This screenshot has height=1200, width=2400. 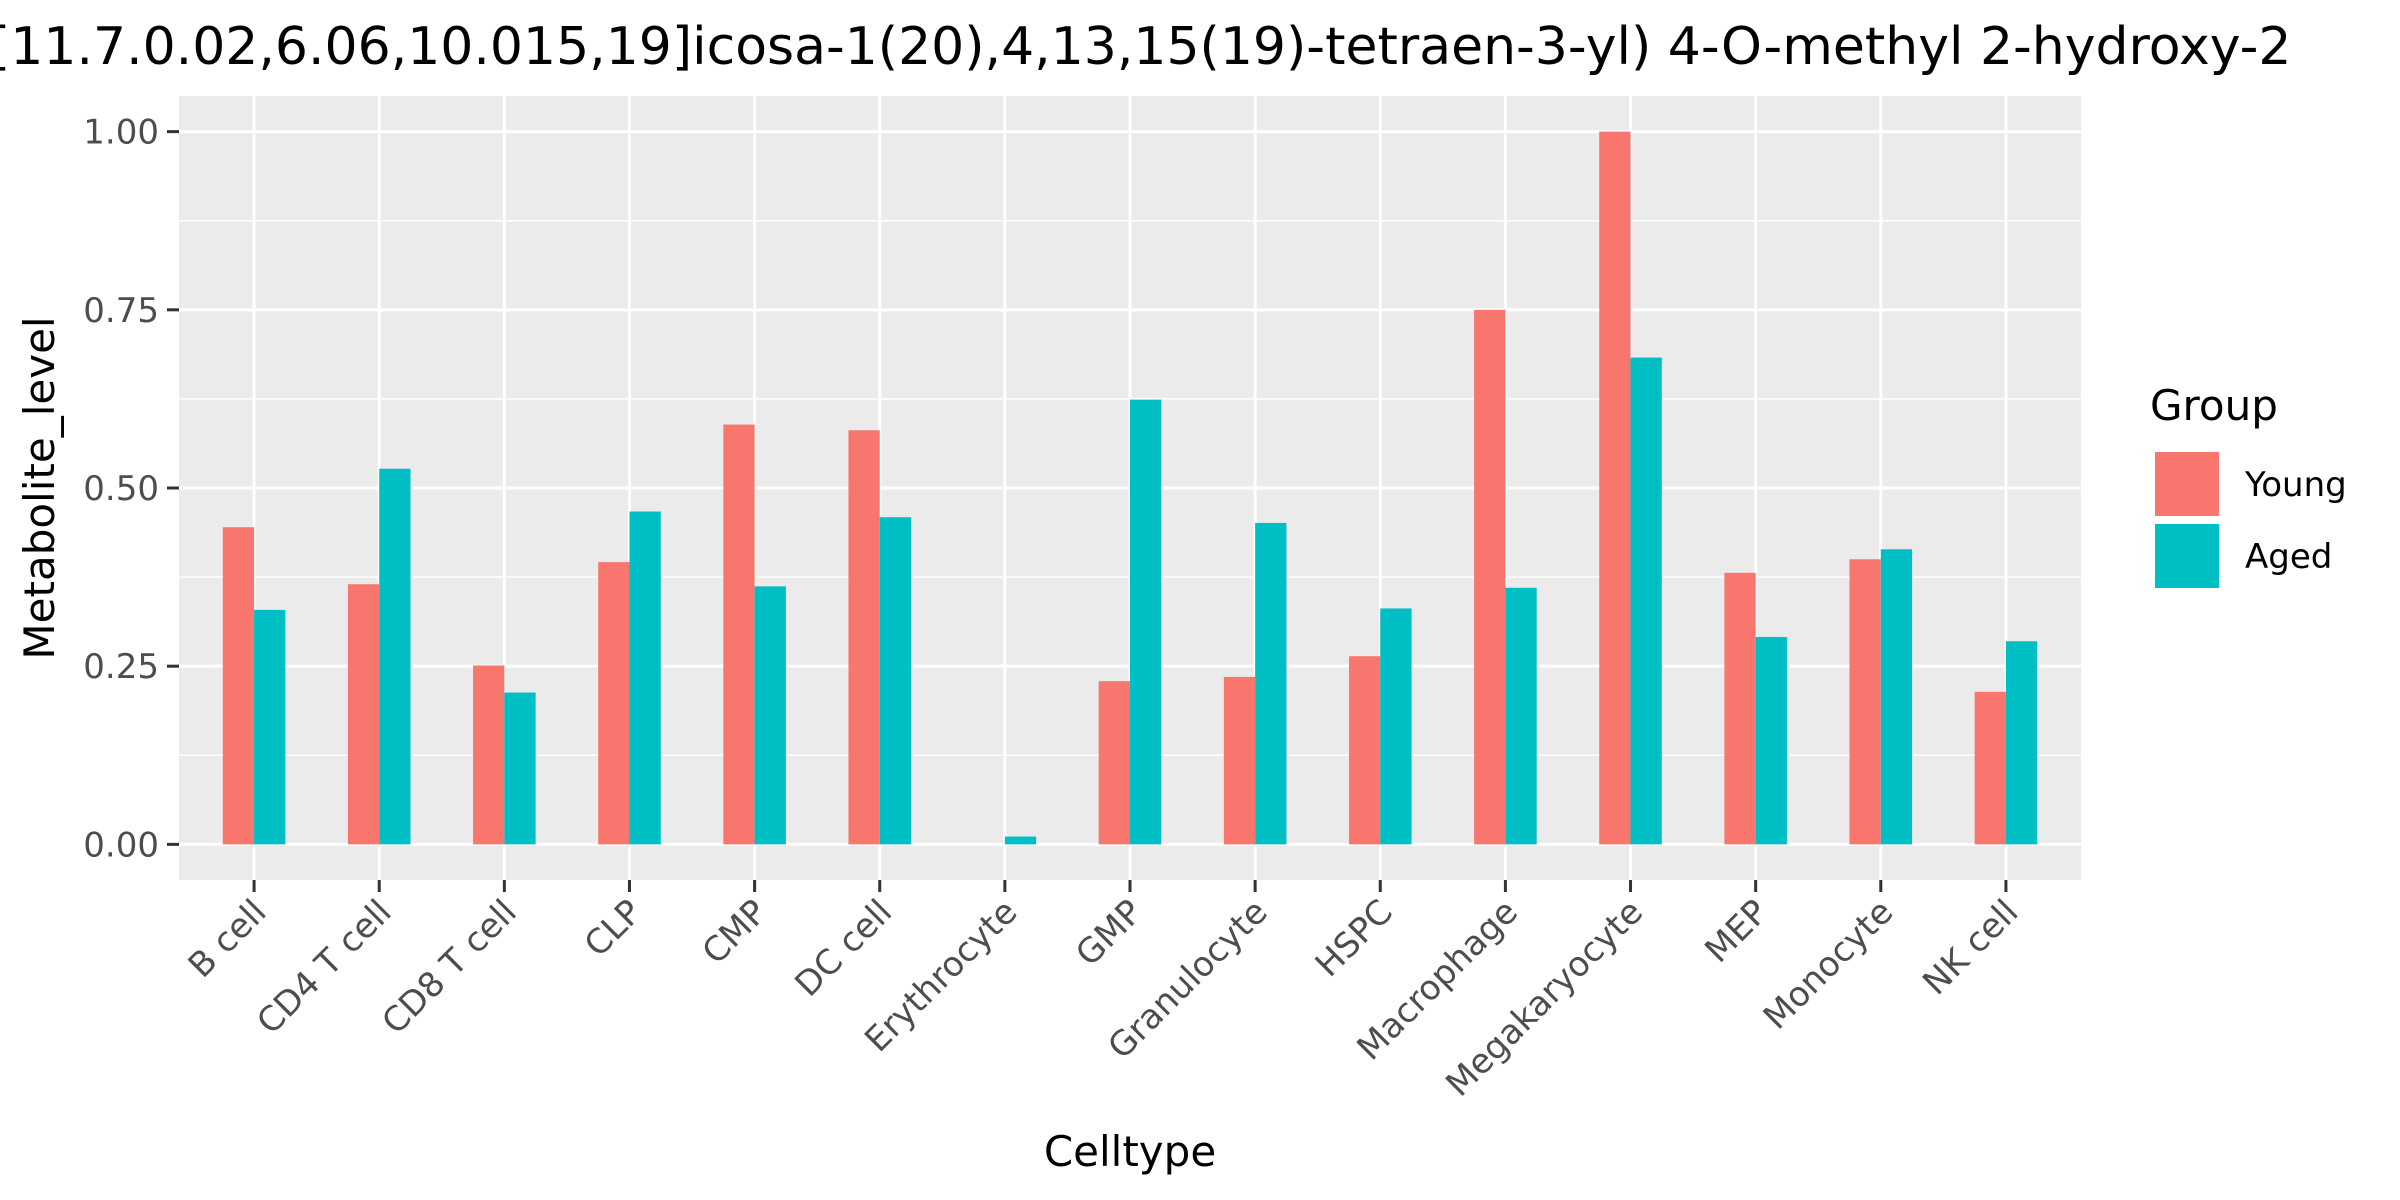 I want to click on y-tick-label: 0.50, so click(x=121, y=489).